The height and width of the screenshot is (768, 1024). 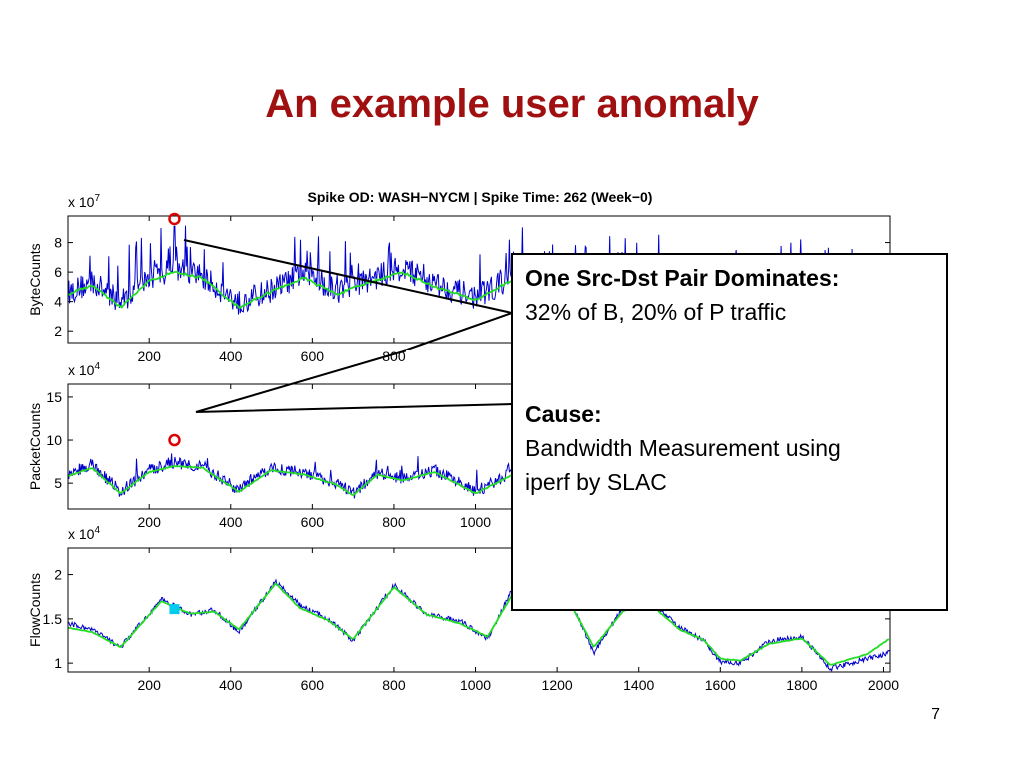 What do you see at coordinates (58, 663) in the screenshot?
I see `y-tick-label: 1` at bounding box center [58, 663].